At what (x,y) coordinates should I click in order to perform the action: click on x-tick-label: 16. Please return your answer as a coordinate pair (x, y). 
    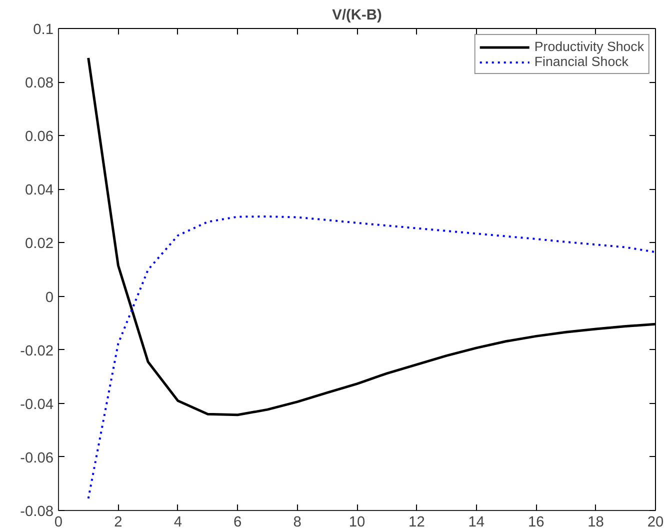
    Looking at the image, I should click on (536, 521).